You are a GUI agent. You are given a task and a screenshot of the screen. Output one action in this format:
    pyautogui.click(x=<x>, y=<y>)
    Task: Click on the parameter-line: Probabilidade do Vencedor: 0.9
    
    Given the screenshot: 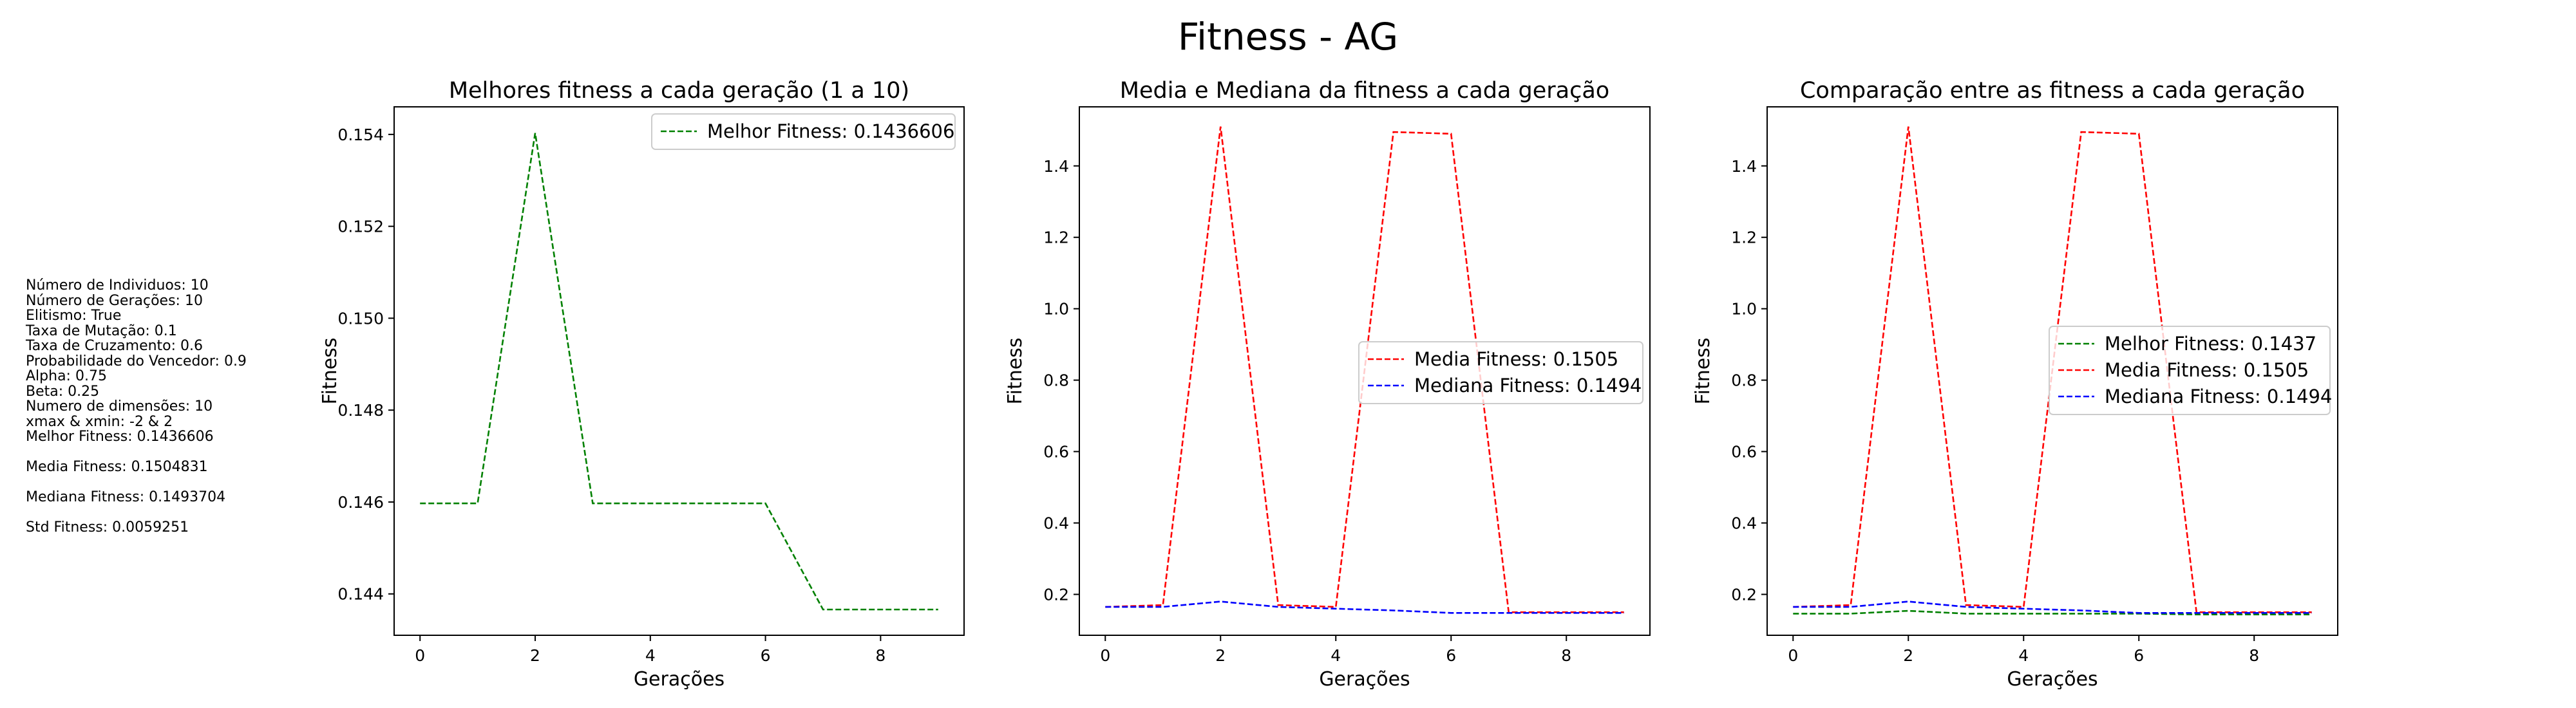 What is the action you would take?
    pyautogui.click(x=136, y=361)
    